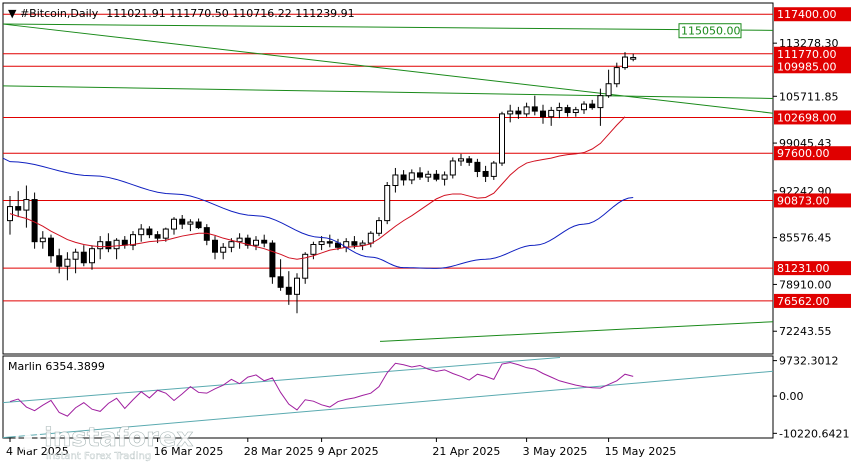 This screenshot has width=852, height=464. I want to click on triangle-icon: ▼, so click(14, 13).